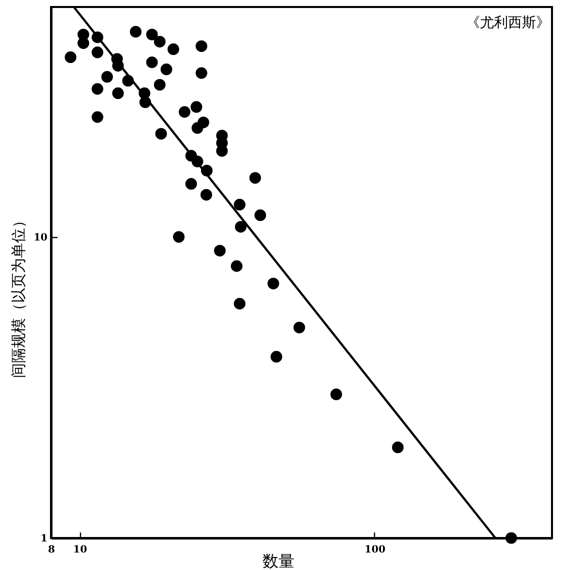 The height and width of the screenshot is (570, 566). I want to click on x-tick-label: 100, so click(375, 550).